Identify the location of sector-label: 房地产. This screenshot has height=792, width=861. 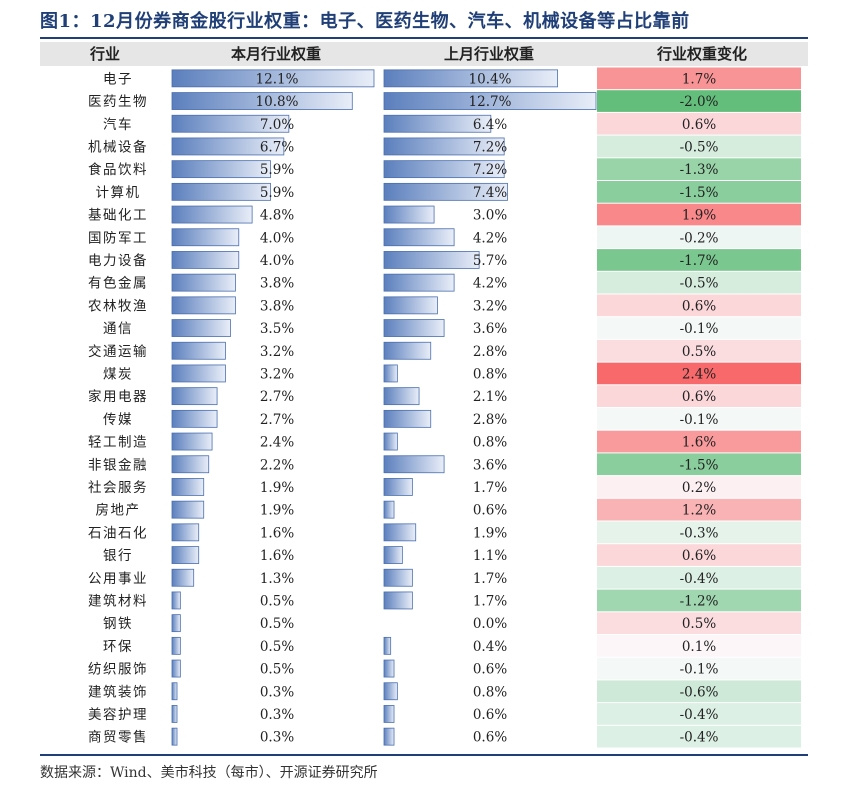
(118, 511).